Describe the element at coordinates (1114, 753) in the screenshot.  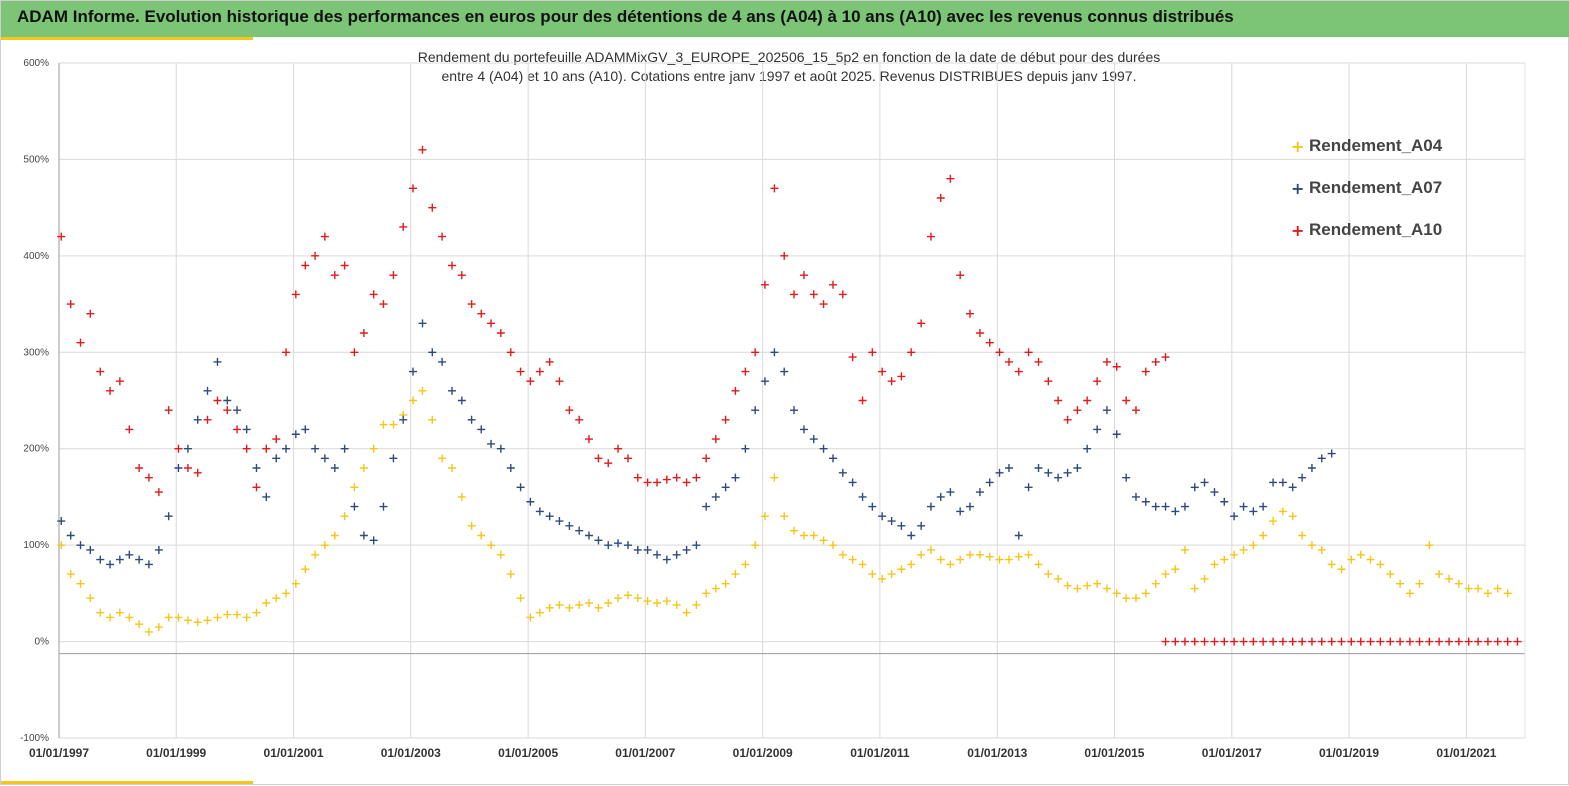
I see `x-tick-label: 01/01/2015` at that location.